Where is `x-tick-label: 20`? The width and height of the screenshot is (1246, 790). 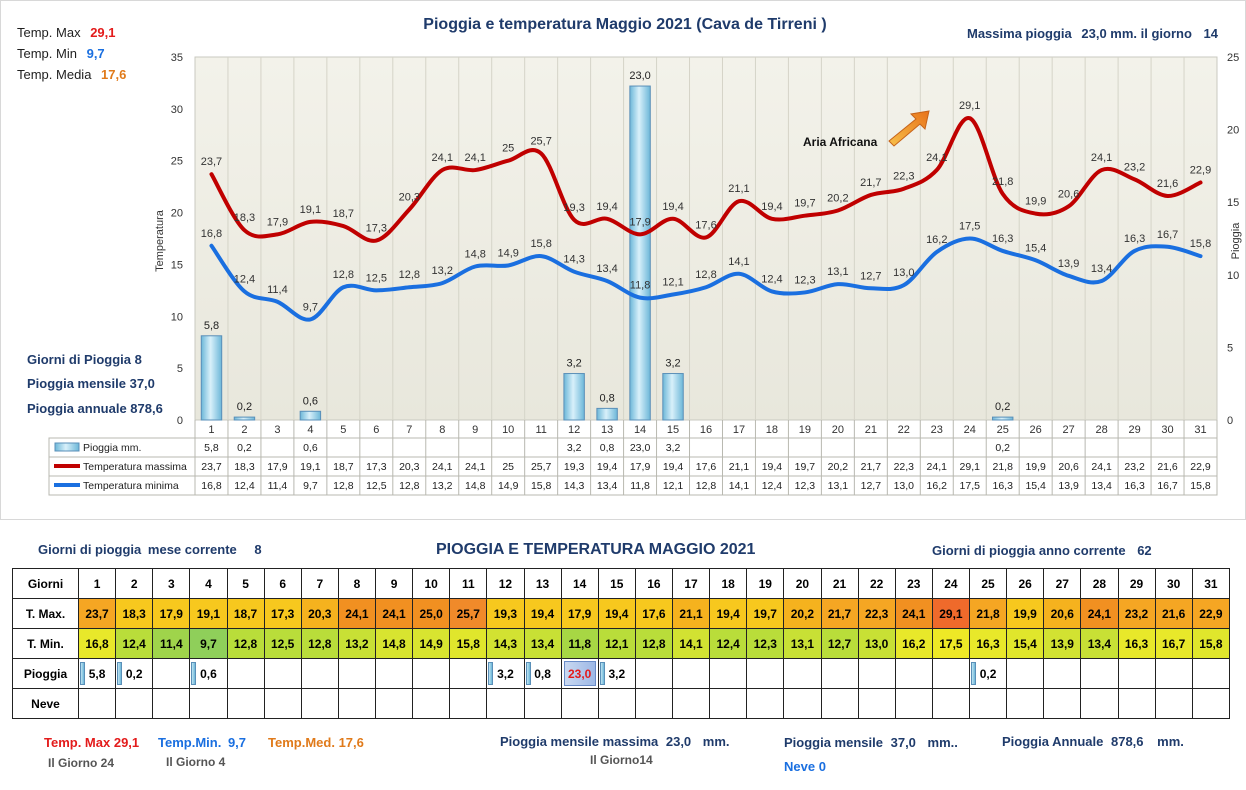 x-tick-label: 20 is located at coordinates (838, 430).